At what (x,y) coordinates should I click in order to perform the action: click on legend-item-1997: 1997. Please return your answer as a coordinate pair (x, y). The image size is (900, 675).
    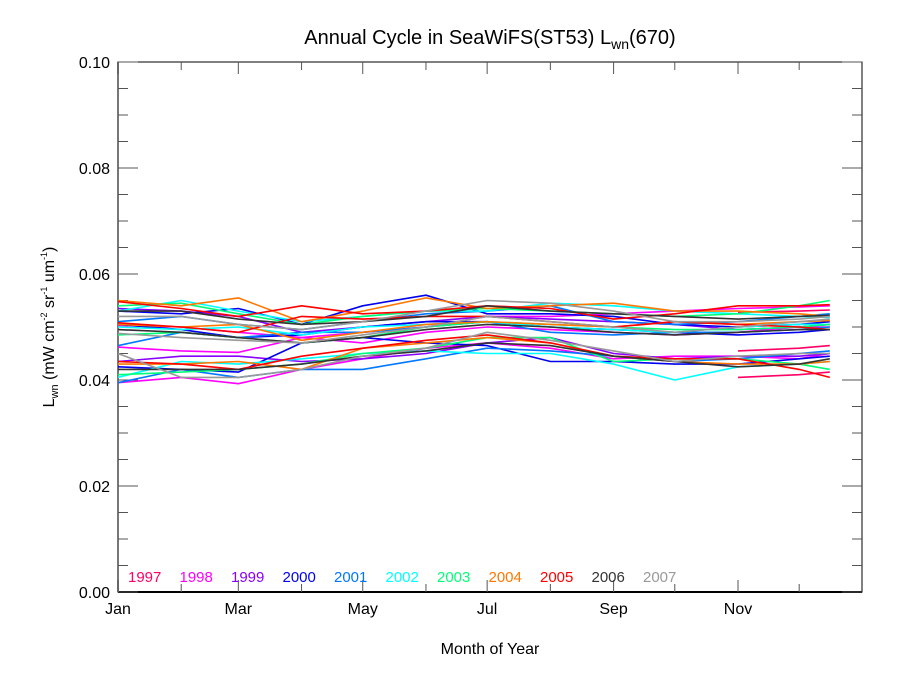
    Looking at the image, I should click on (144, 577).